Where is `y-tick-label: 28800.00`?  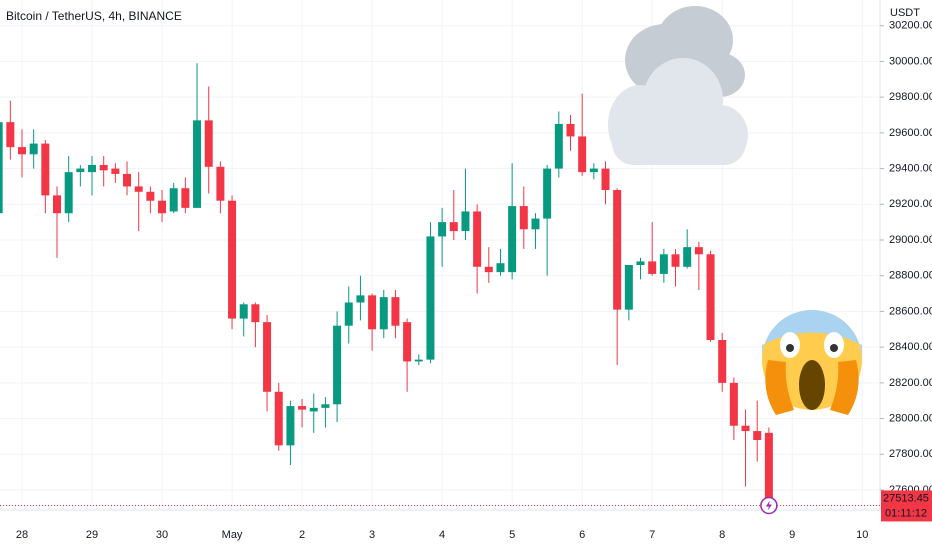
y-tick-label: 28800.00 is located at coordinates (910, 276).